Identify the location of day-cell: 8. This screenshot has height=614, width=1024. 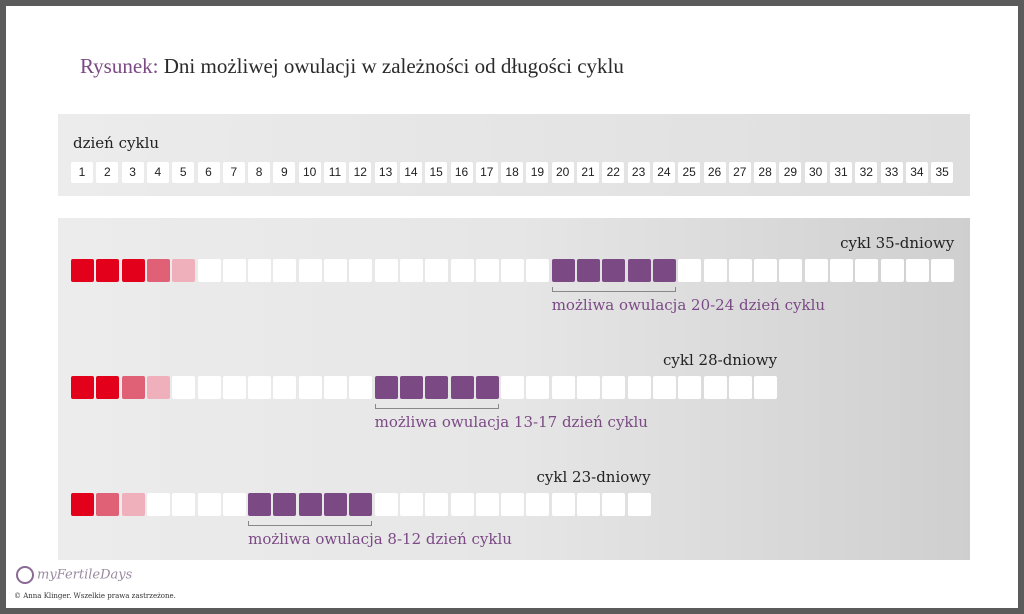
(259, 172).